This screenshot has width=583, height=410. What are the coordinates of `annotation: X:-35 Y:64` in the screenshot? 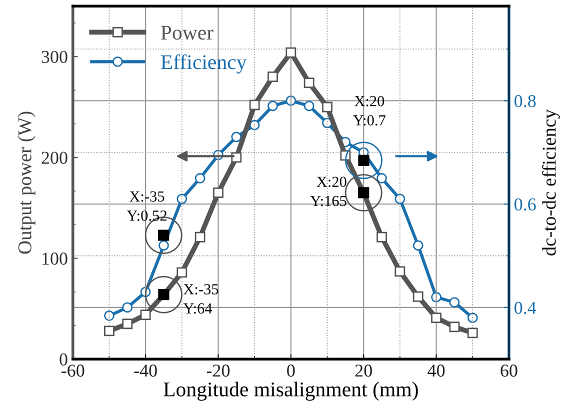 It's located at (200, 299).